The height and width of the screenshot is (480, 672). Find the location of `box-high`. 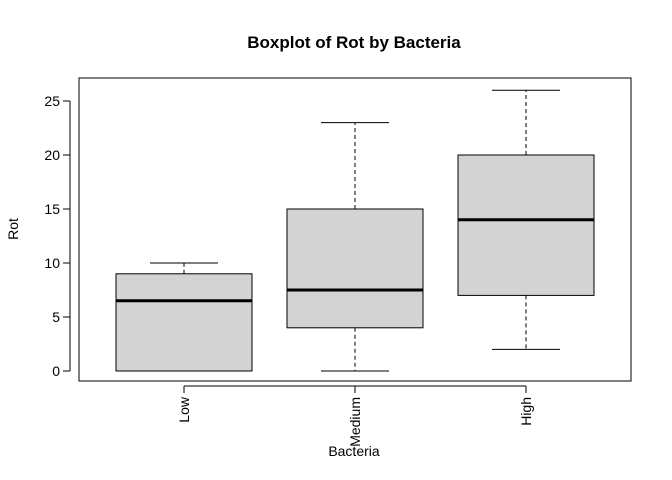

box-high is located at coordinates (526, 225).